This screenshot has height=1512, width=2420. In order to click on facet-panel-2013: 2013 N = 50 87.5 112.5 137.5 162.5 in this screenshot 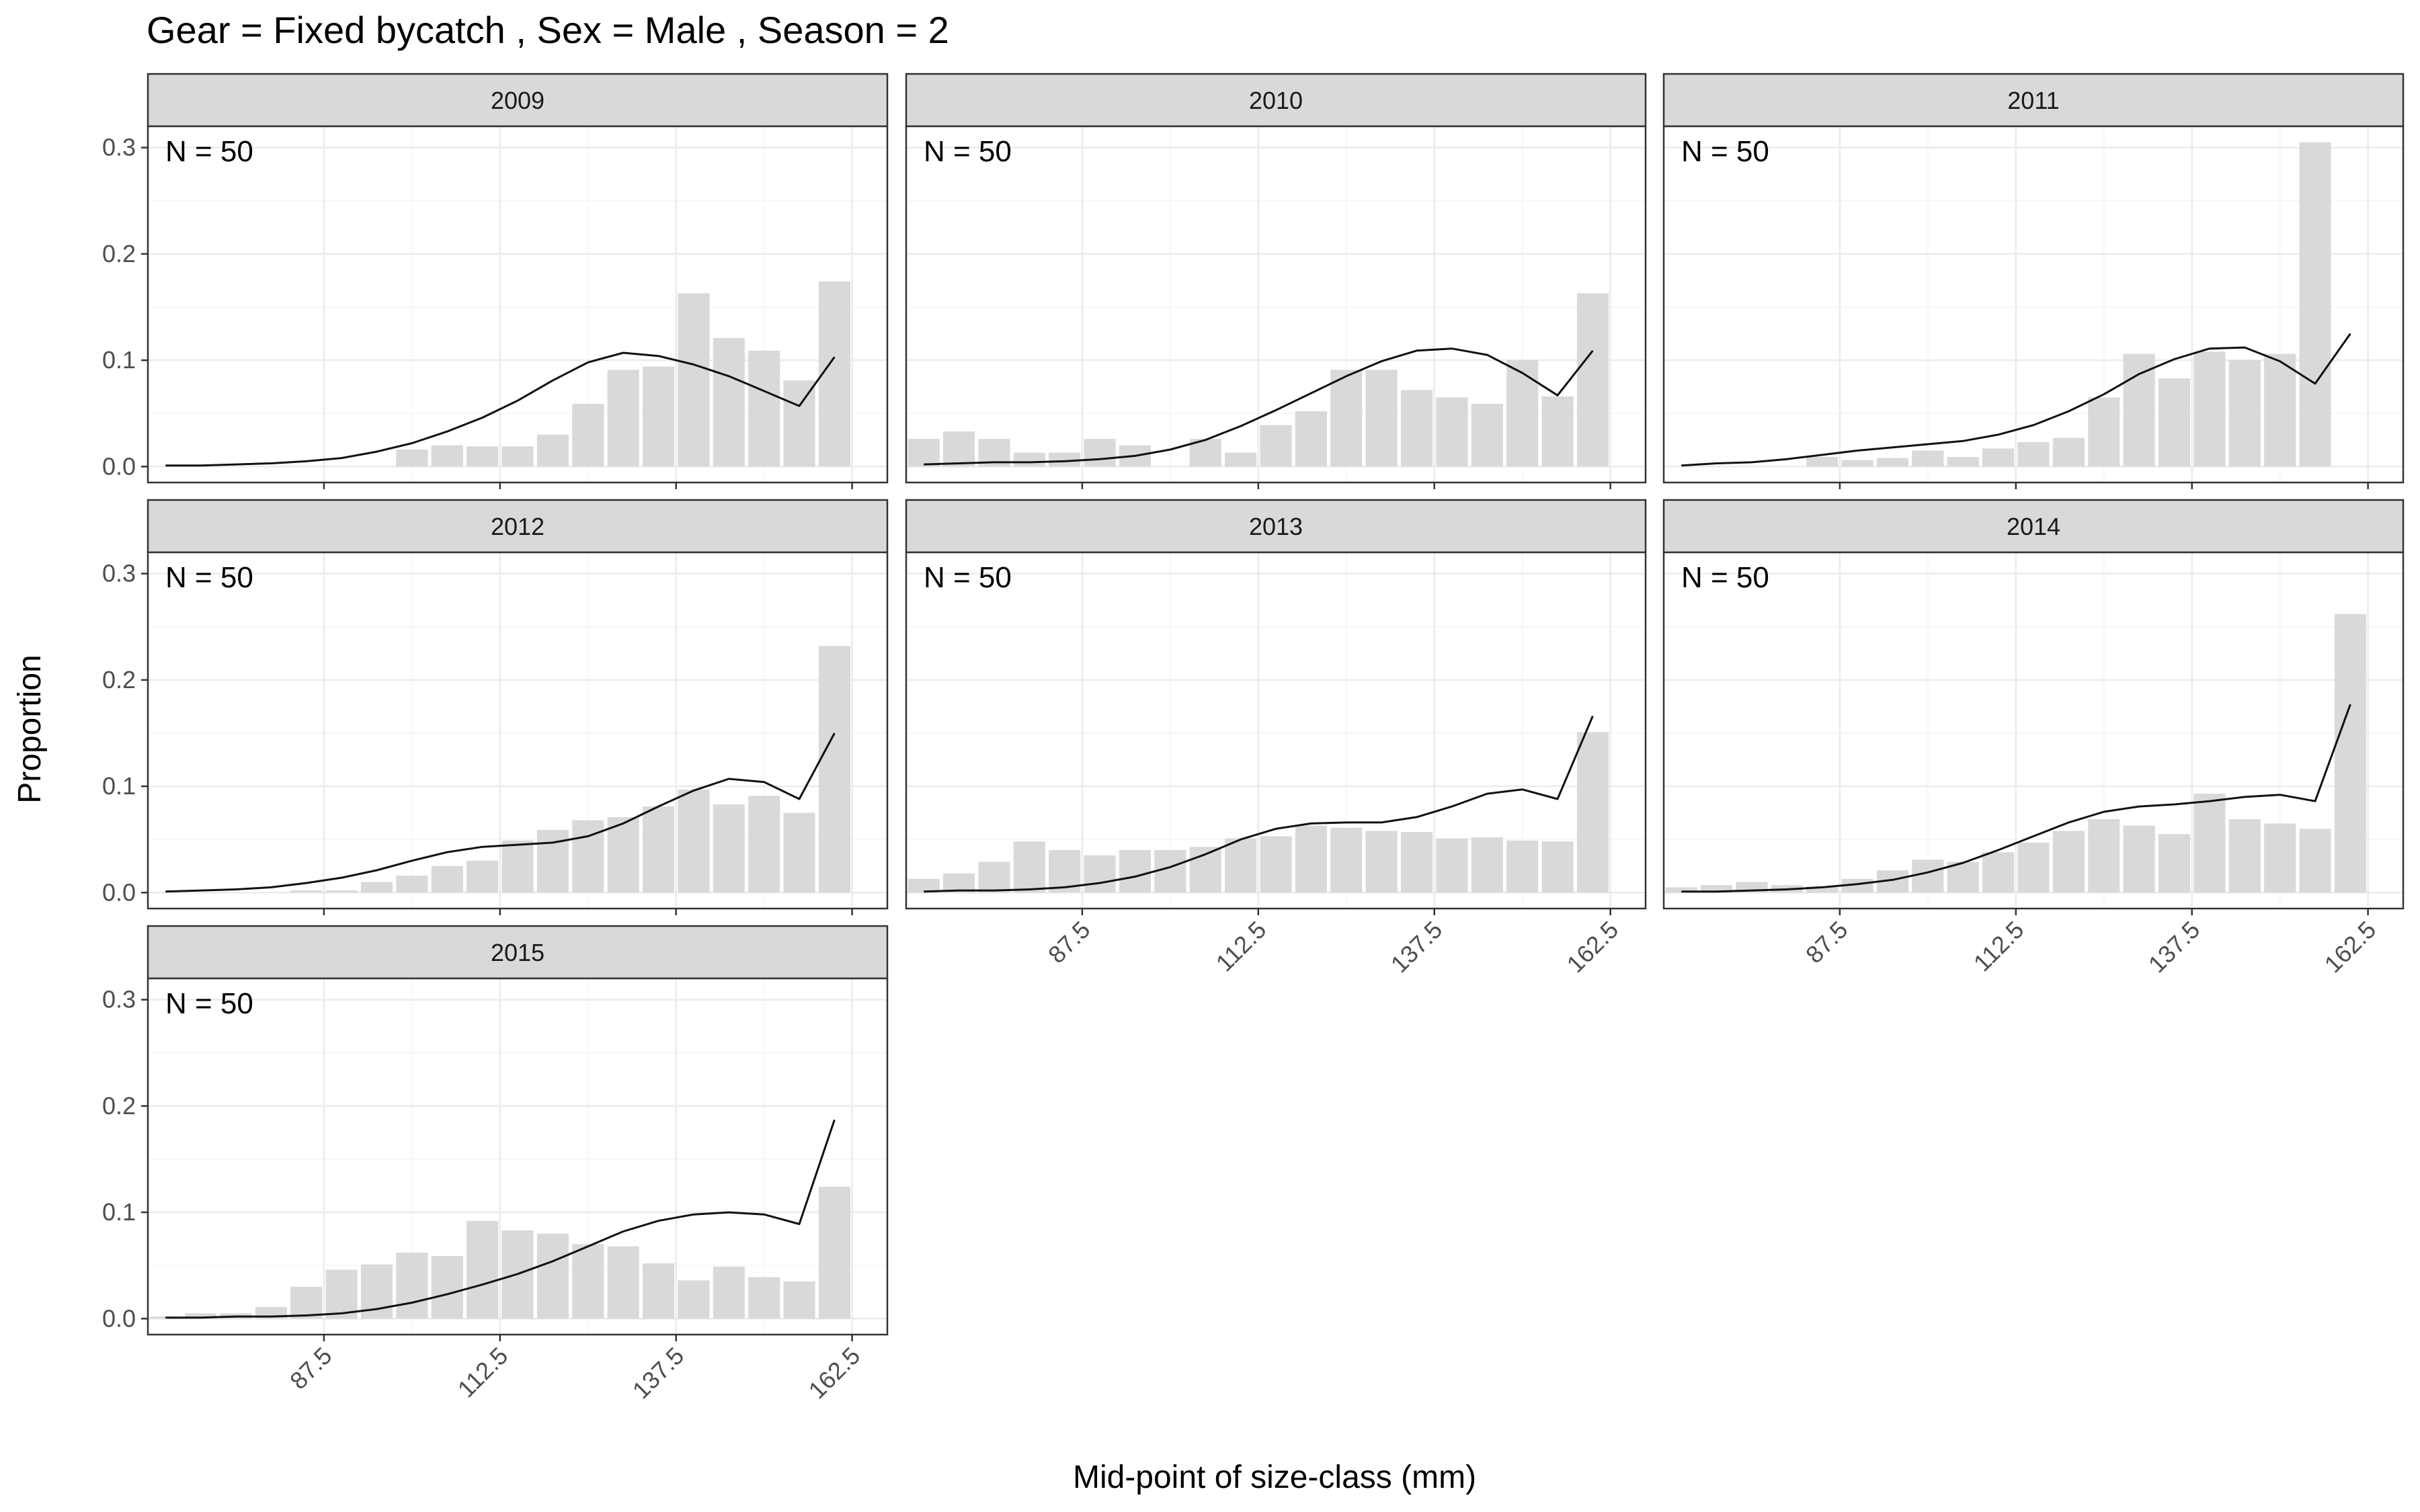, I will do `click(1276, 738)`.